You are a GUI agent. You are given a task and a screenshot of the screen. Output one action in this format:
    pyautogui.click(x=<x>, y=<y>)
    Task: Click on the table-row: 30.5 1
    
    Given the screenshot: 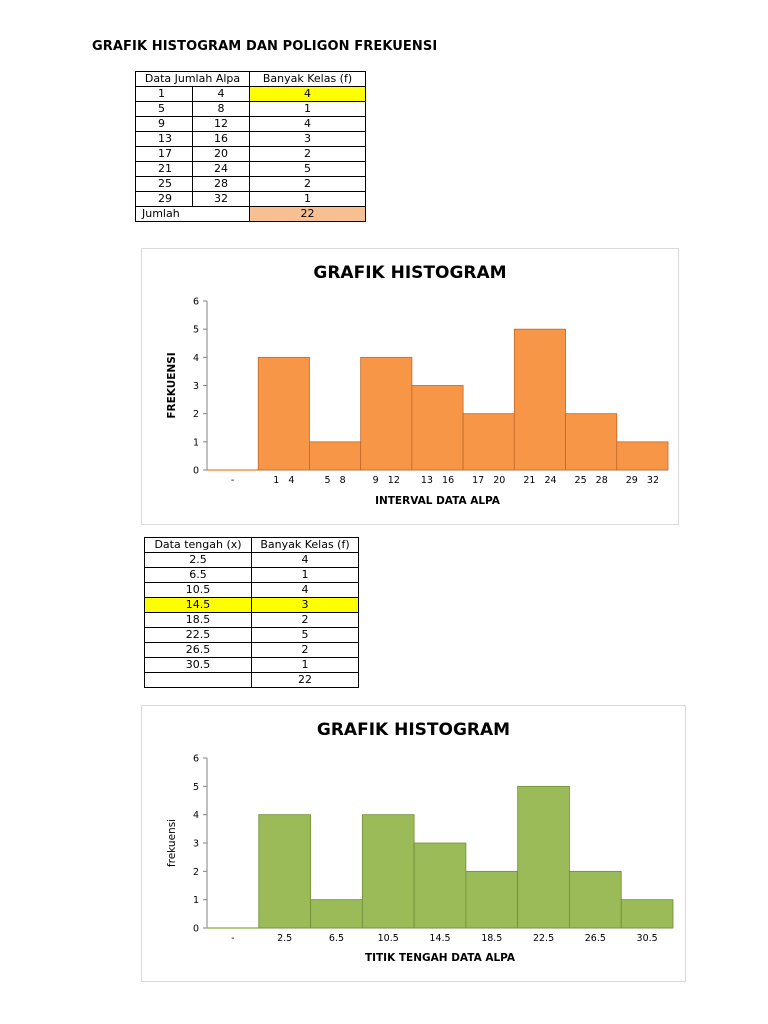 What is the action you would take?
    pyautogui.click(x=251, y=665)
    